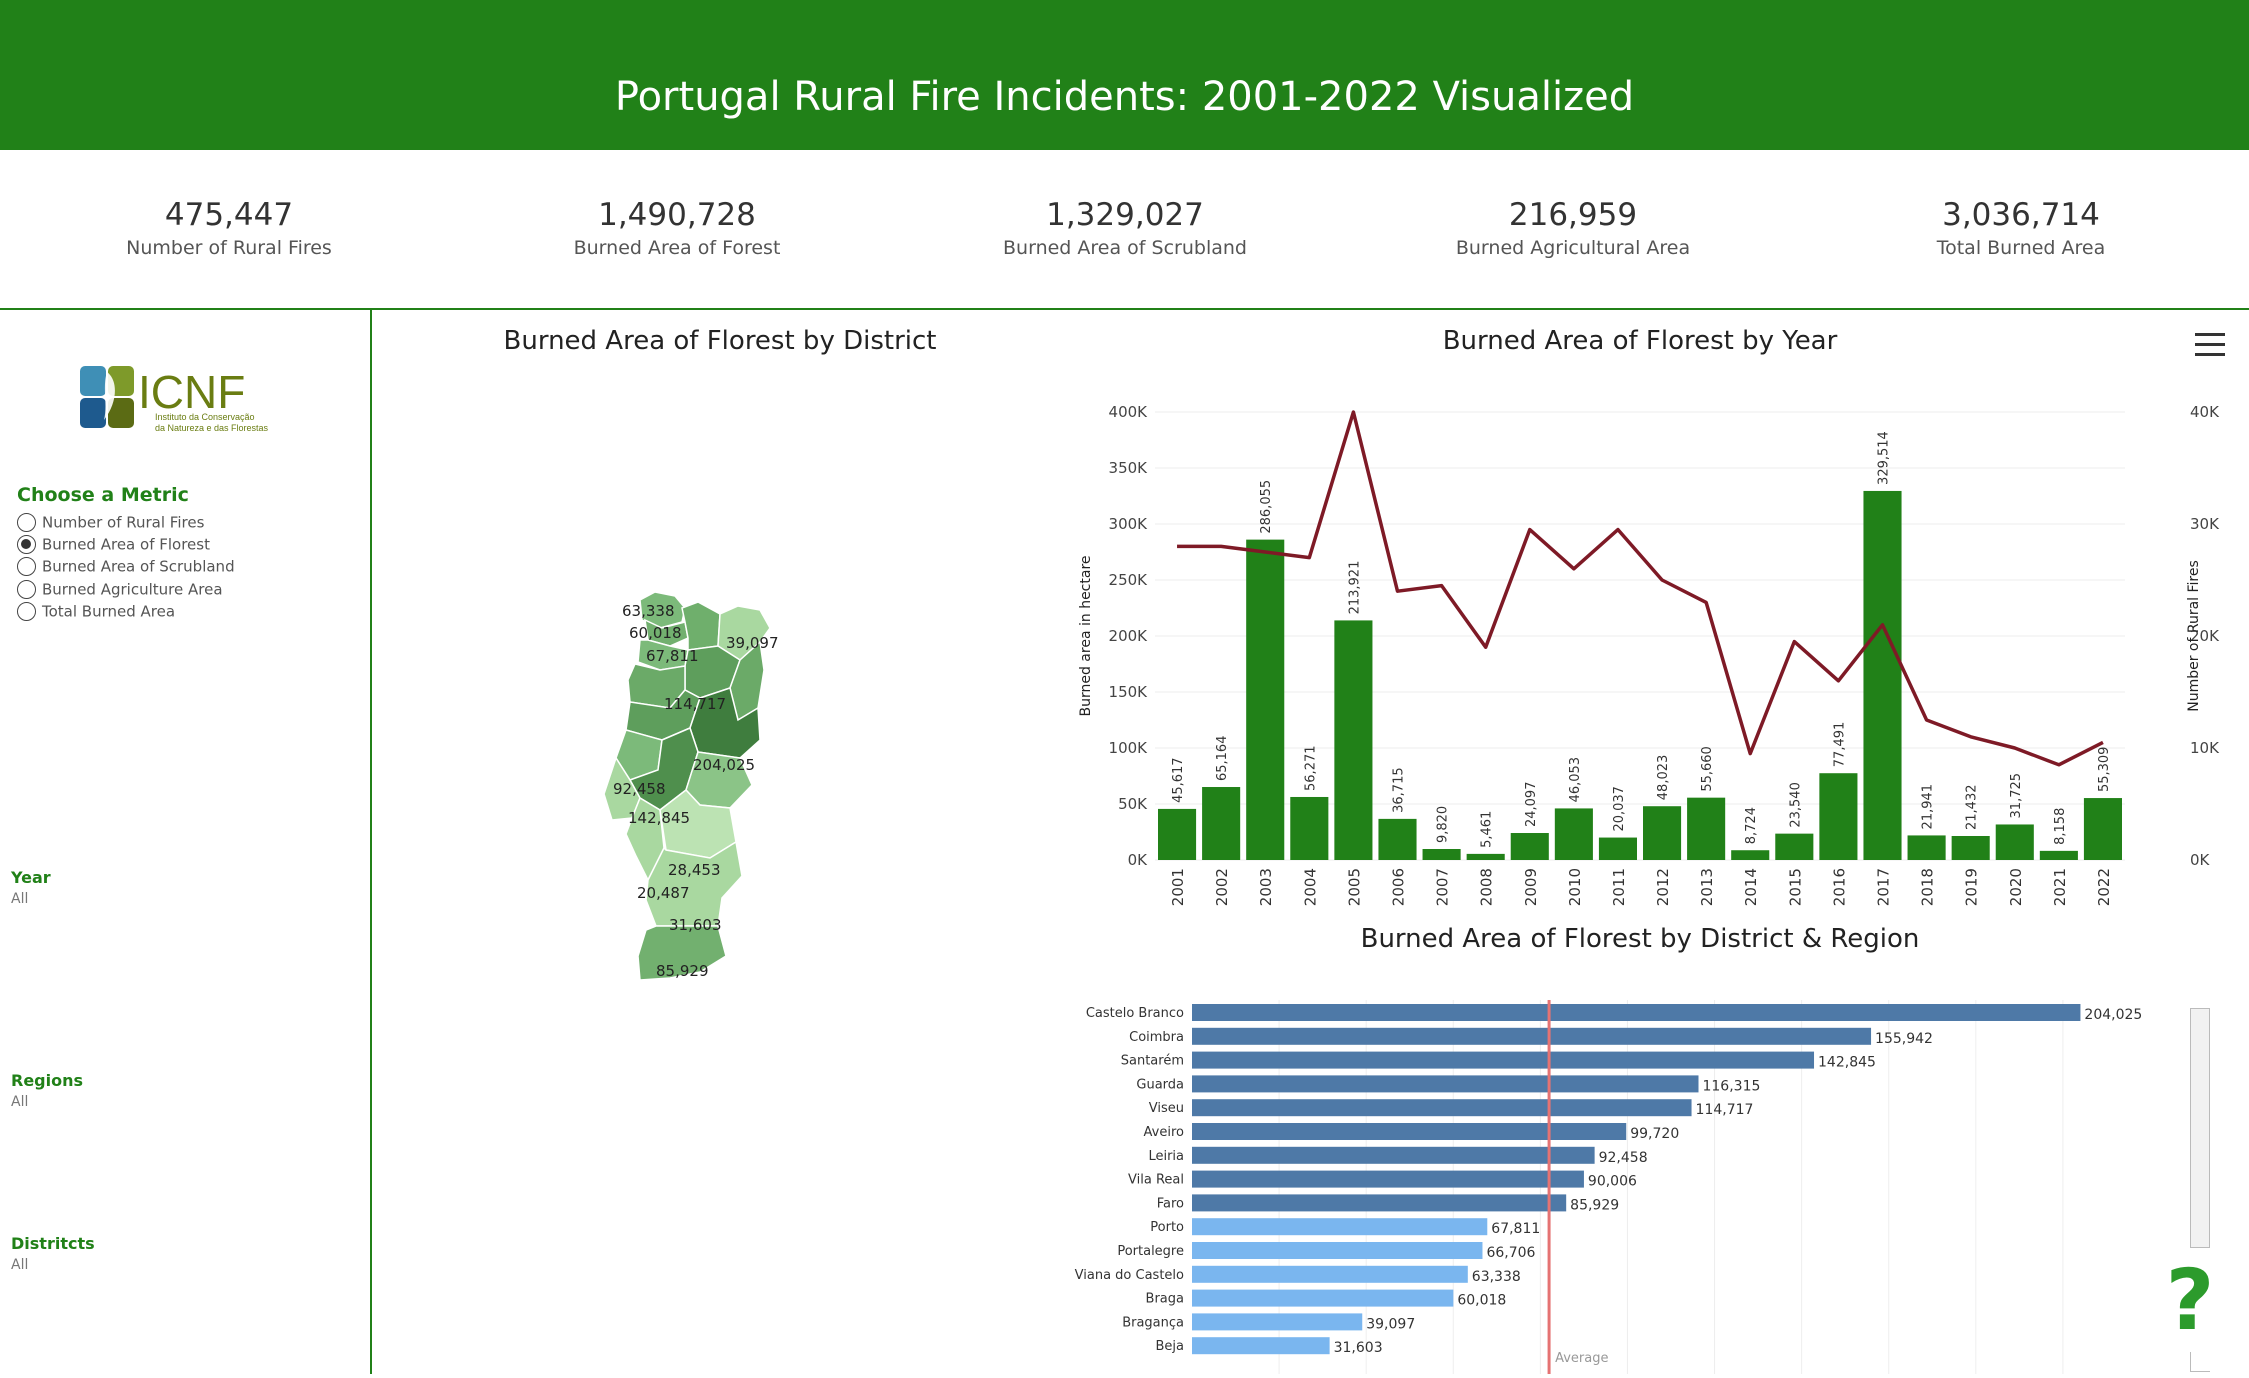  What do you see at coordinates (138, 566) in the screenshot?
I see `metric-option-label: Burned Area of Scrubland` at bounding box center [138, 566].